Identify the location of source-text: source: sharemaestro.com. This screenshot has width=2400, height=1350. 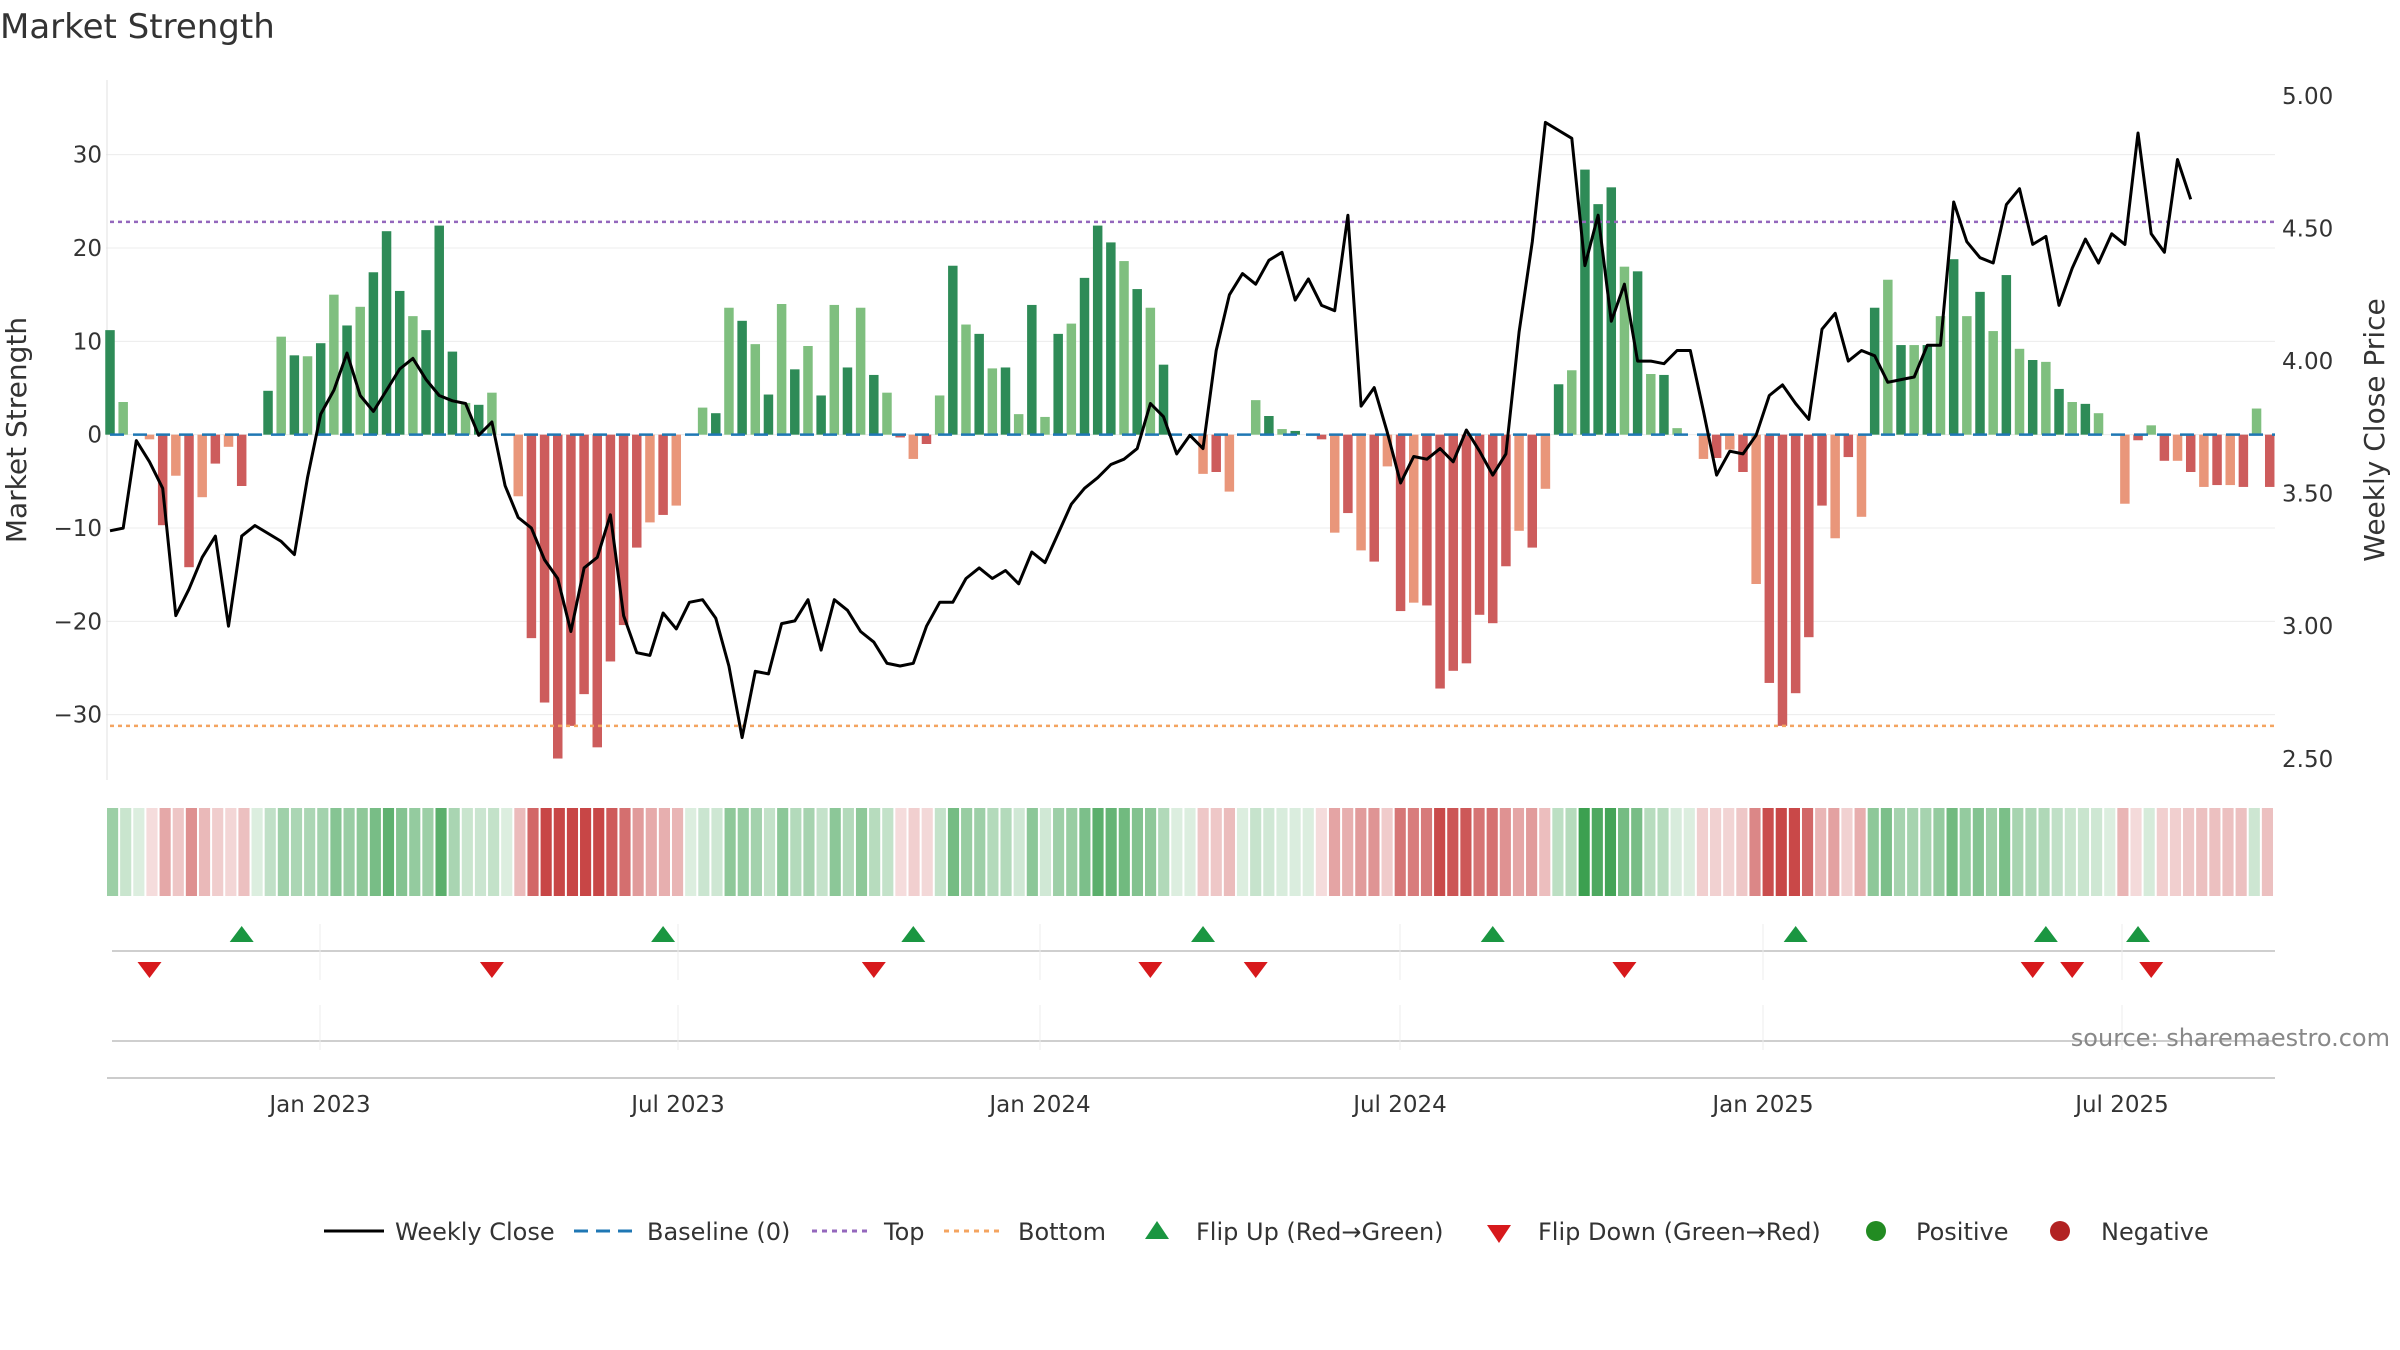
(2230, 1038).